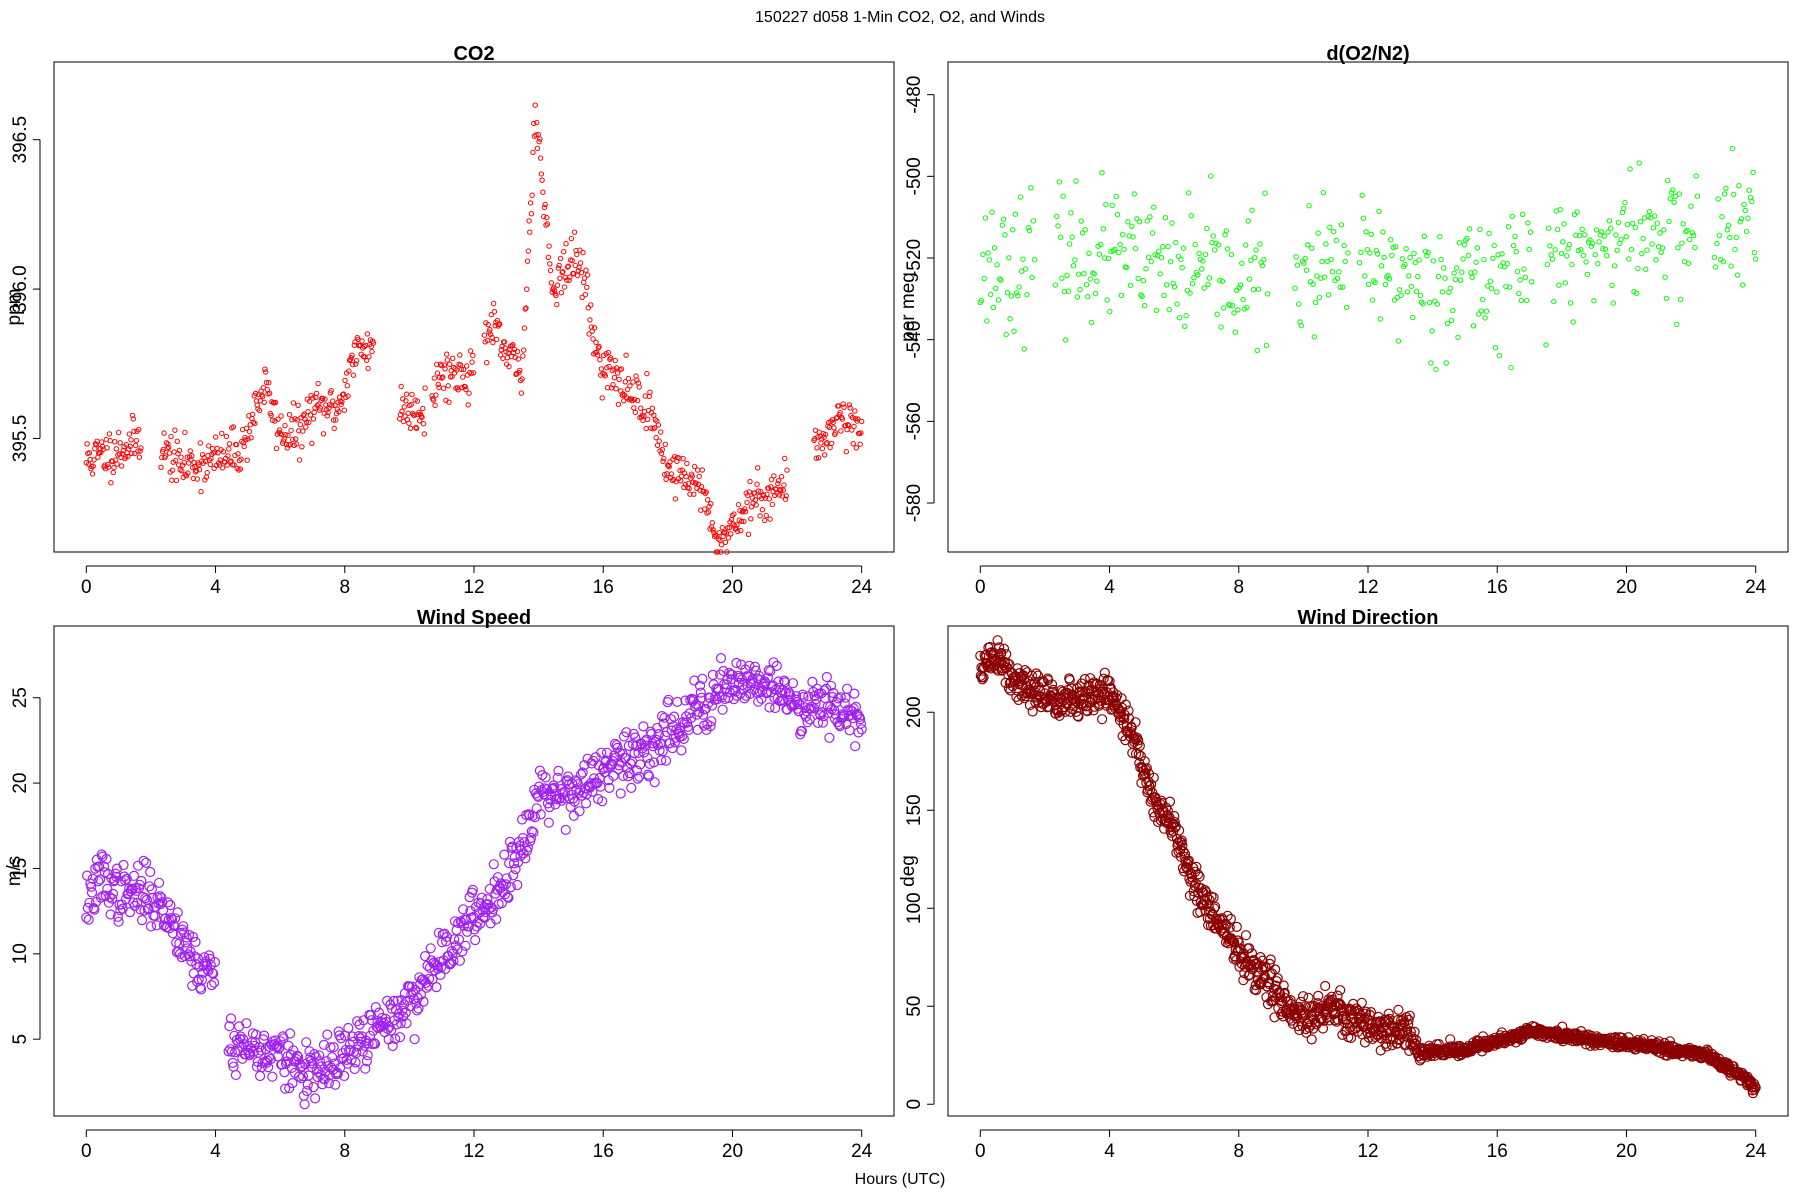 This screenshot has width=1800, height=1200. What do you see at coordinates (603, 1151) in the screenshot?
I see `wind_speed-x-tick-label: 16` at bounding box center [603, 1151].